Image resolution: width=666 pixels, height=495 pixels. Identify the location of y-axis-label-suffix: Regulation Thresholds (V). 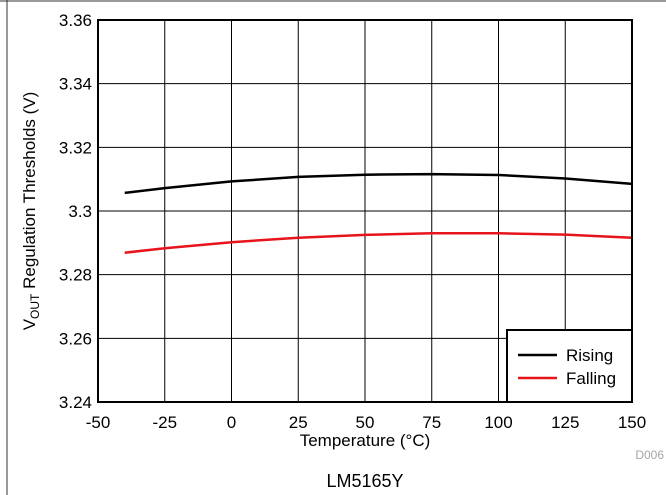
(29, 193).